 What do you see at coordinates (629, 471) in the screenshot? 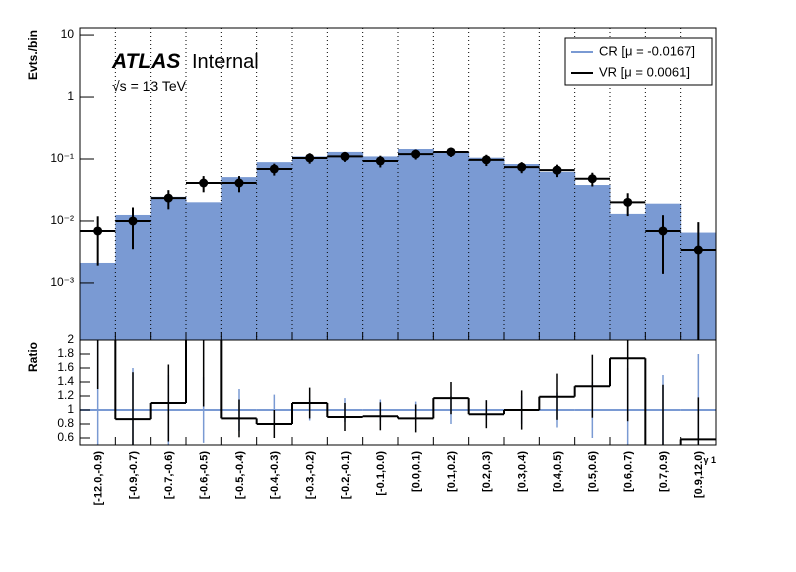
I see `x-tick-label: [0.6,0.7)` at bounding box center [629, 471].